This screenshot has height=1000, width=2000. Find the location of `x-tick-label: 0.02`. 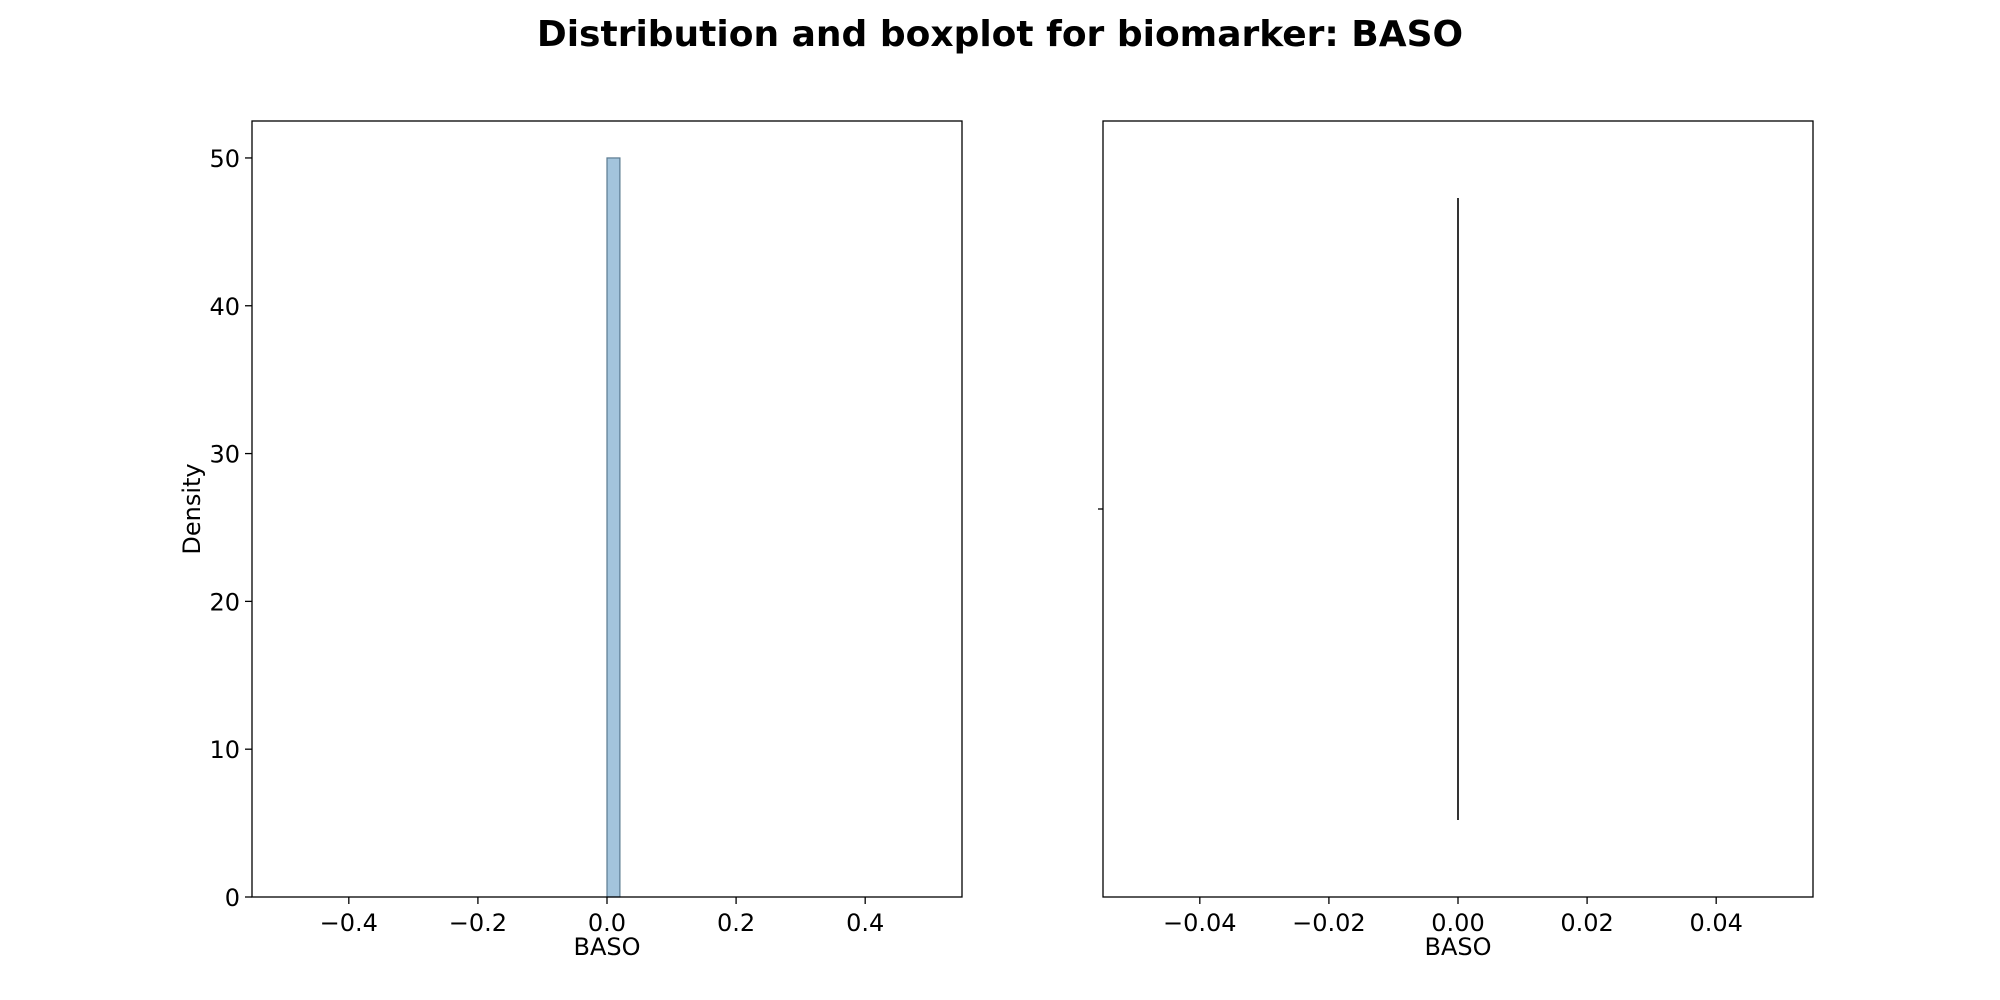

x-tick-label: 0.02 is located at coordinates (1586, 923).